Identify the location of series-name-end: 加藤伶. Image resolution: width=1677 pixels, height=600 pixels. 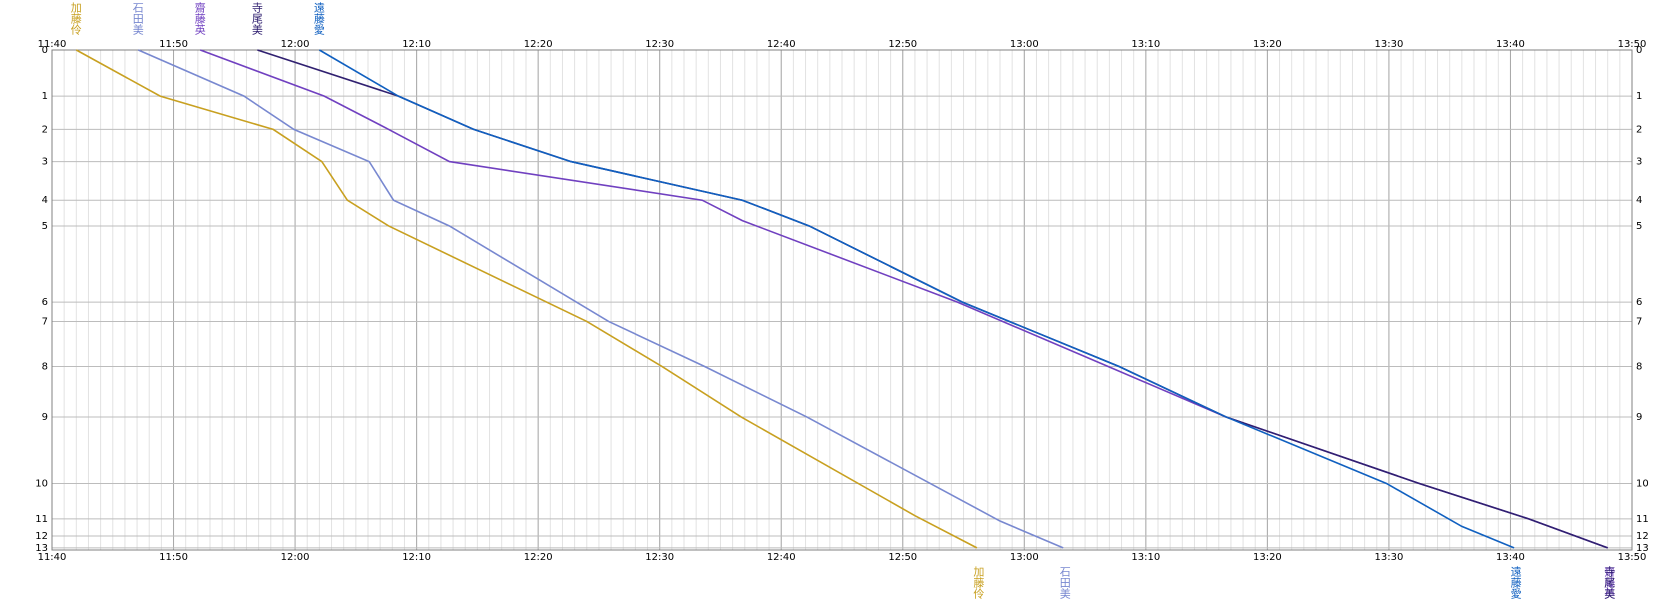
(978, 583).